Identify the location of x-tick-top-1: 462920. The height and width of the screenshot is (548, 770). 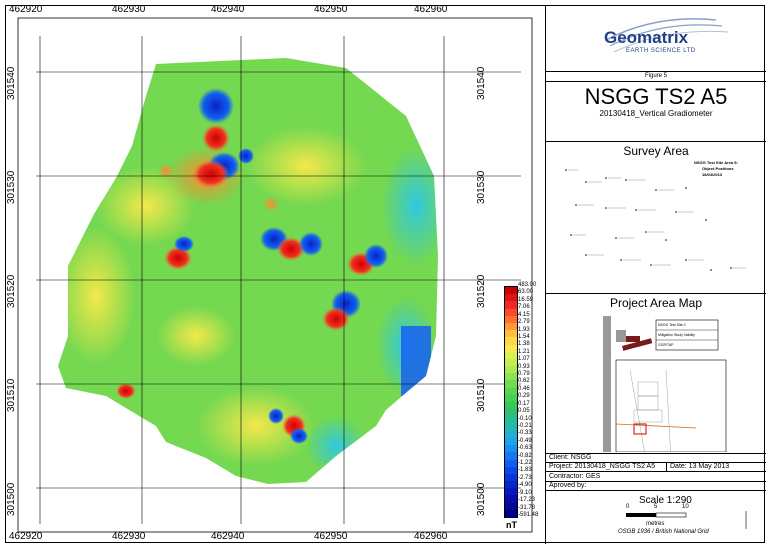
(26, 9).